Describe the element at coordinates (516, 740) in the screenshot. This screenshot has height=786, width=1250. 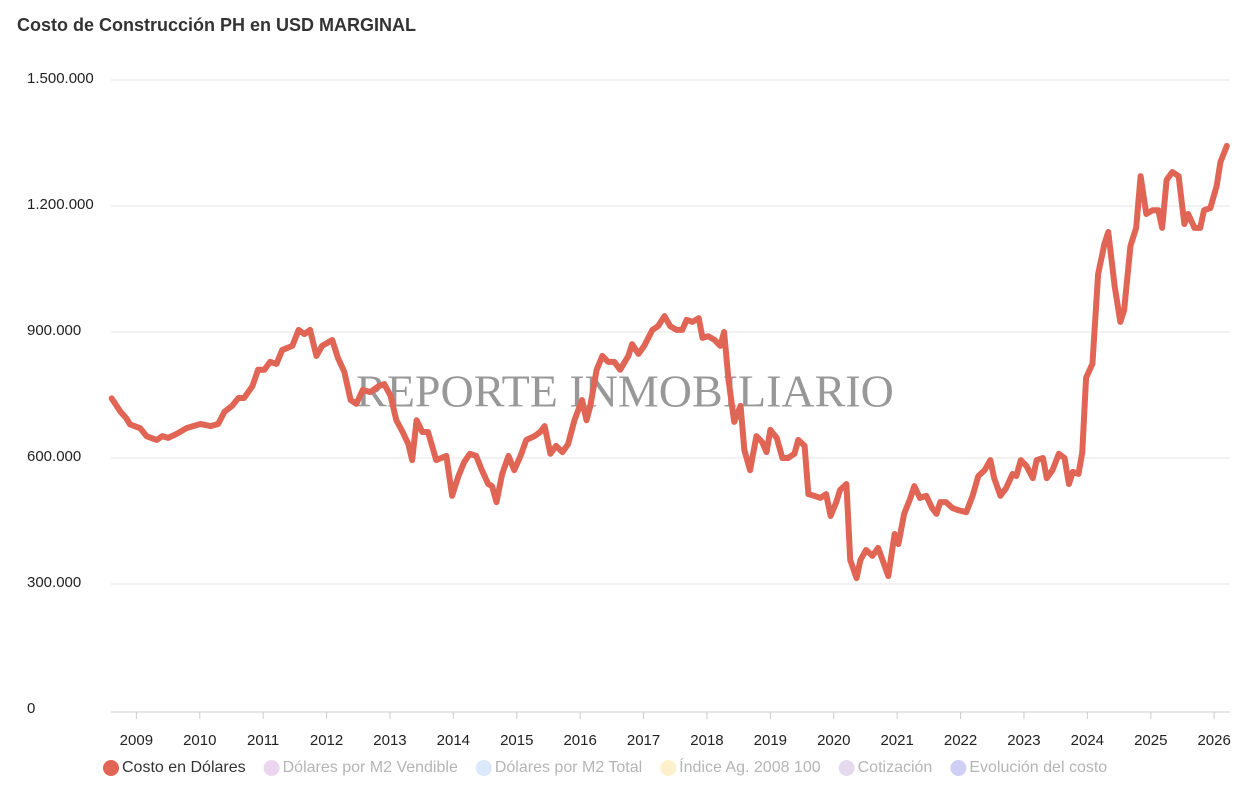
I see `x-tick-label: 2015` at that location.